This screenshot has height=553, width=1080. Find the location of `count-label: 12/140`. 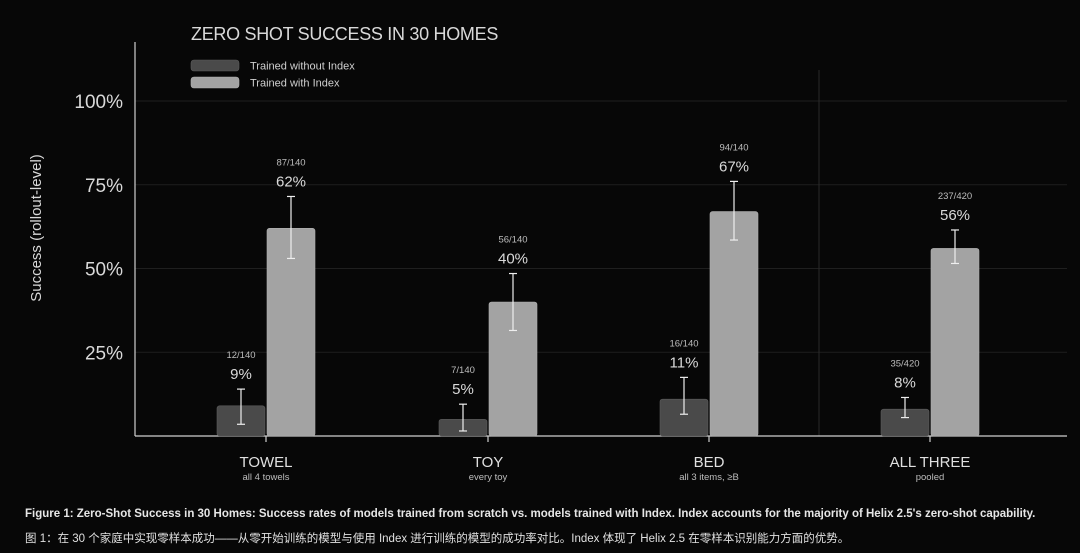

count-label: 12/140 is located at coordinates (240, 355).